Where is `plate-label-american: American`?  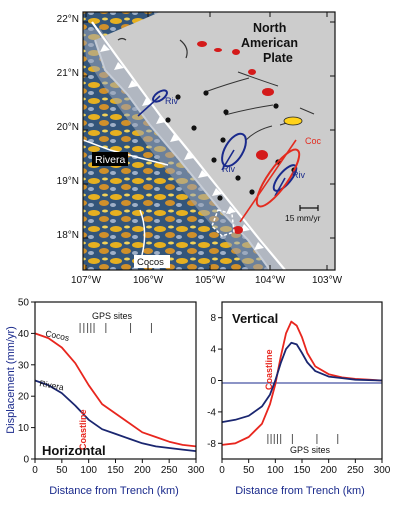
plate-label-american: American is located at coordinates (269, 43).